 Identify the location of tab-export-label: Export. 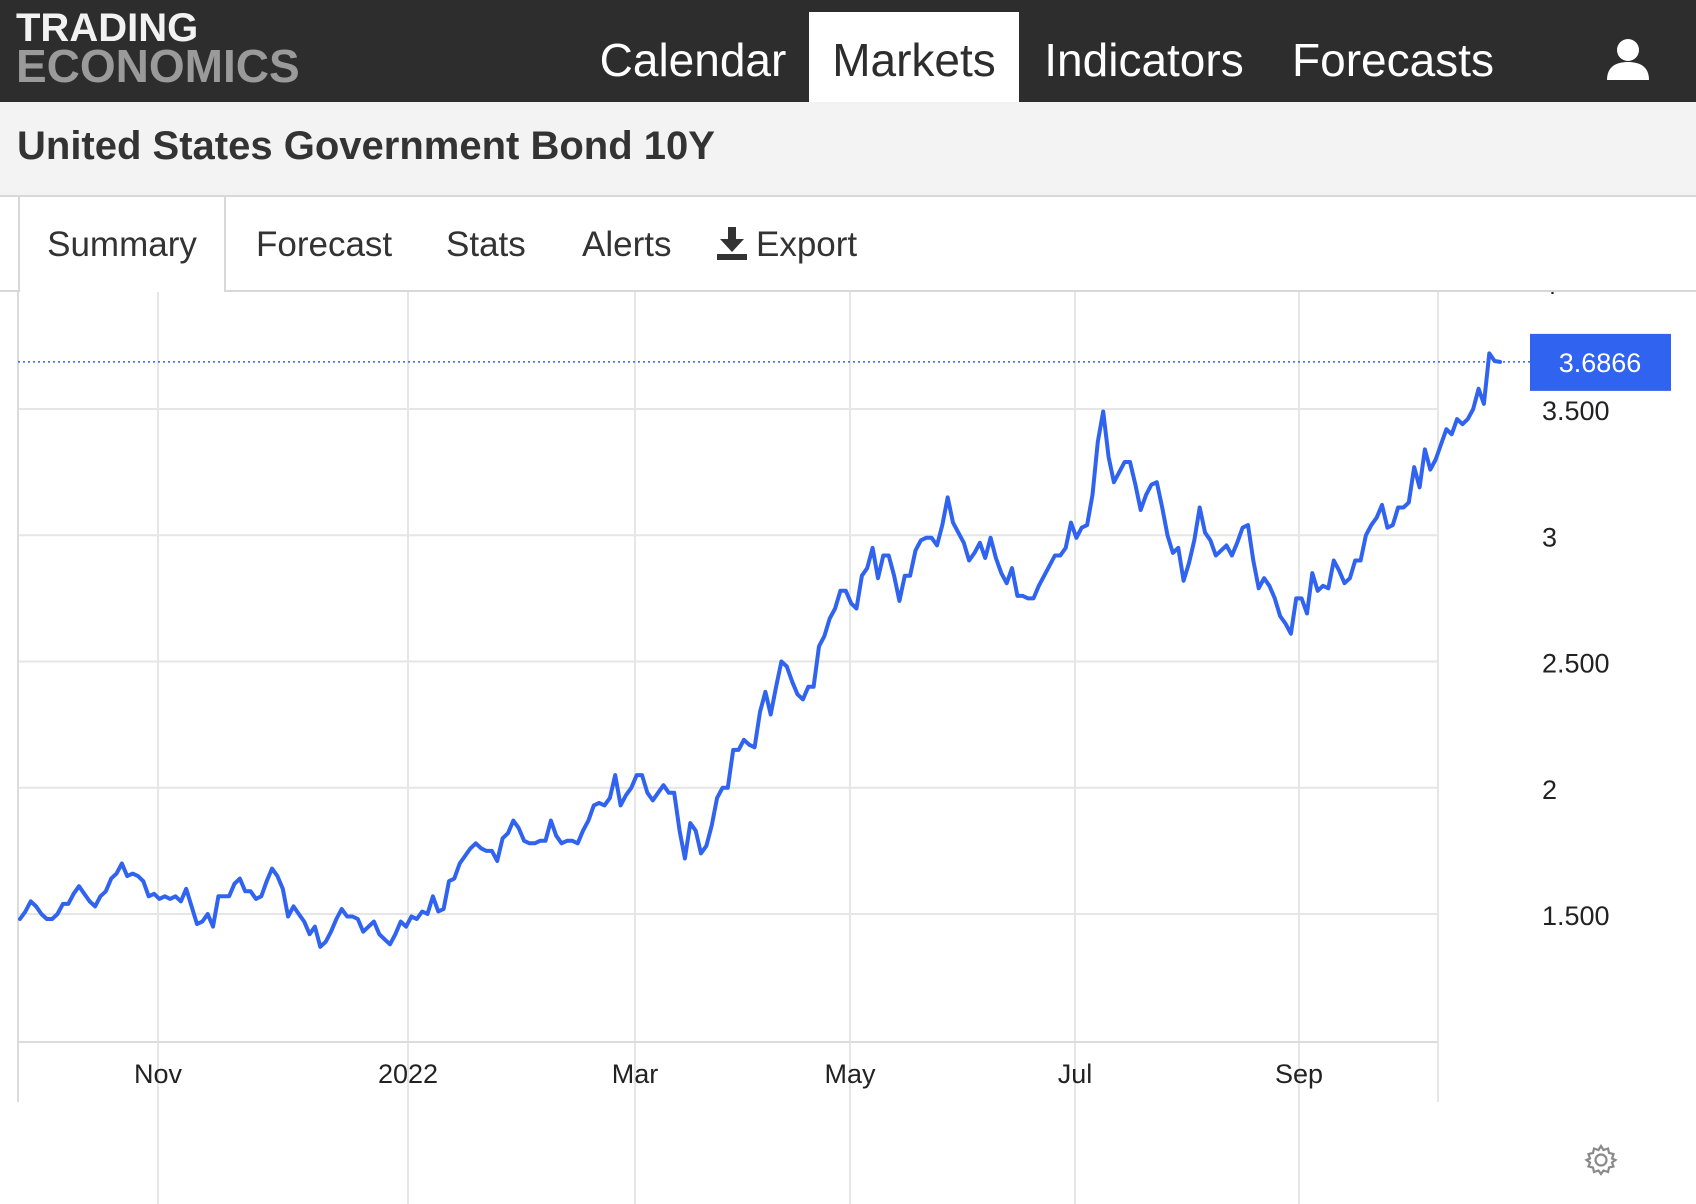
(807, 244).